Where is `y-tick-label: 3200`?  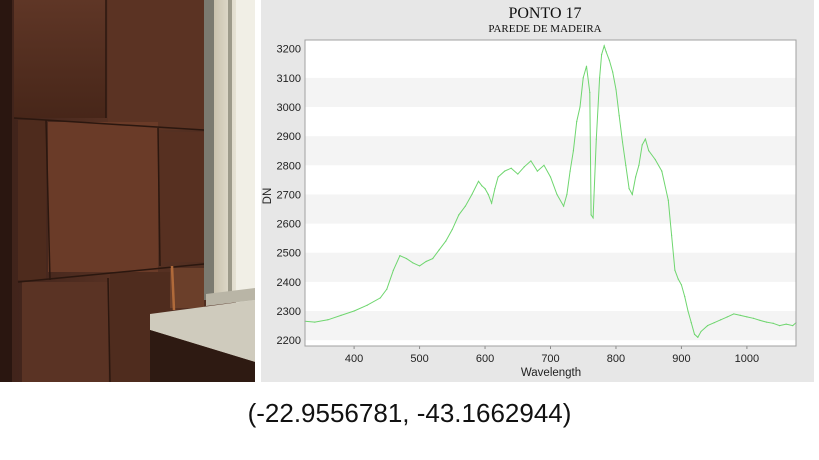 y-tick-label: 3200 is located at coordinates (289, 50).